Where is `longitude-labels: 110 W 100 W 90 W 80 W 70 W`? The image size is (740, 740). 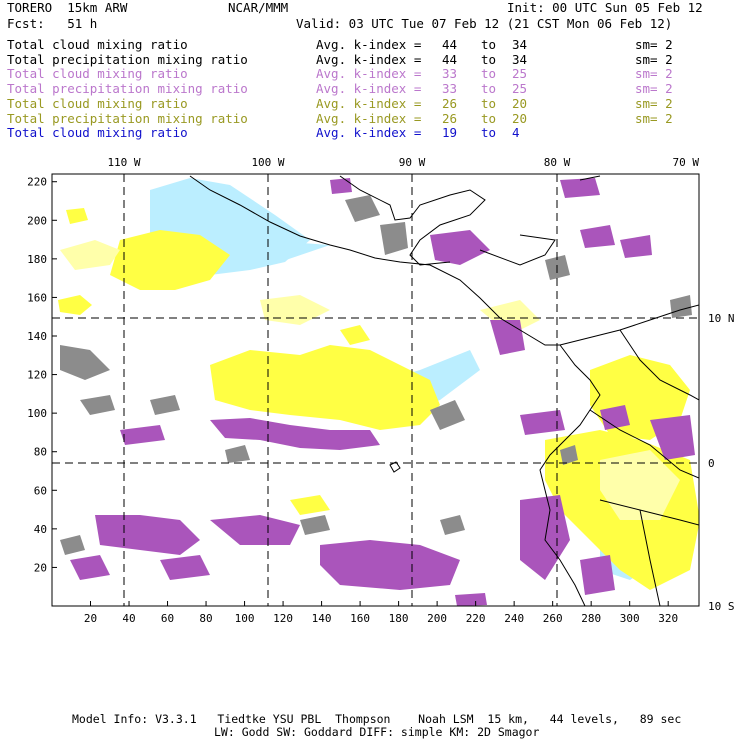
longitude-labels: 110 W 100 W 90 W 80 W 70 W is located at coordinates (403, 162).